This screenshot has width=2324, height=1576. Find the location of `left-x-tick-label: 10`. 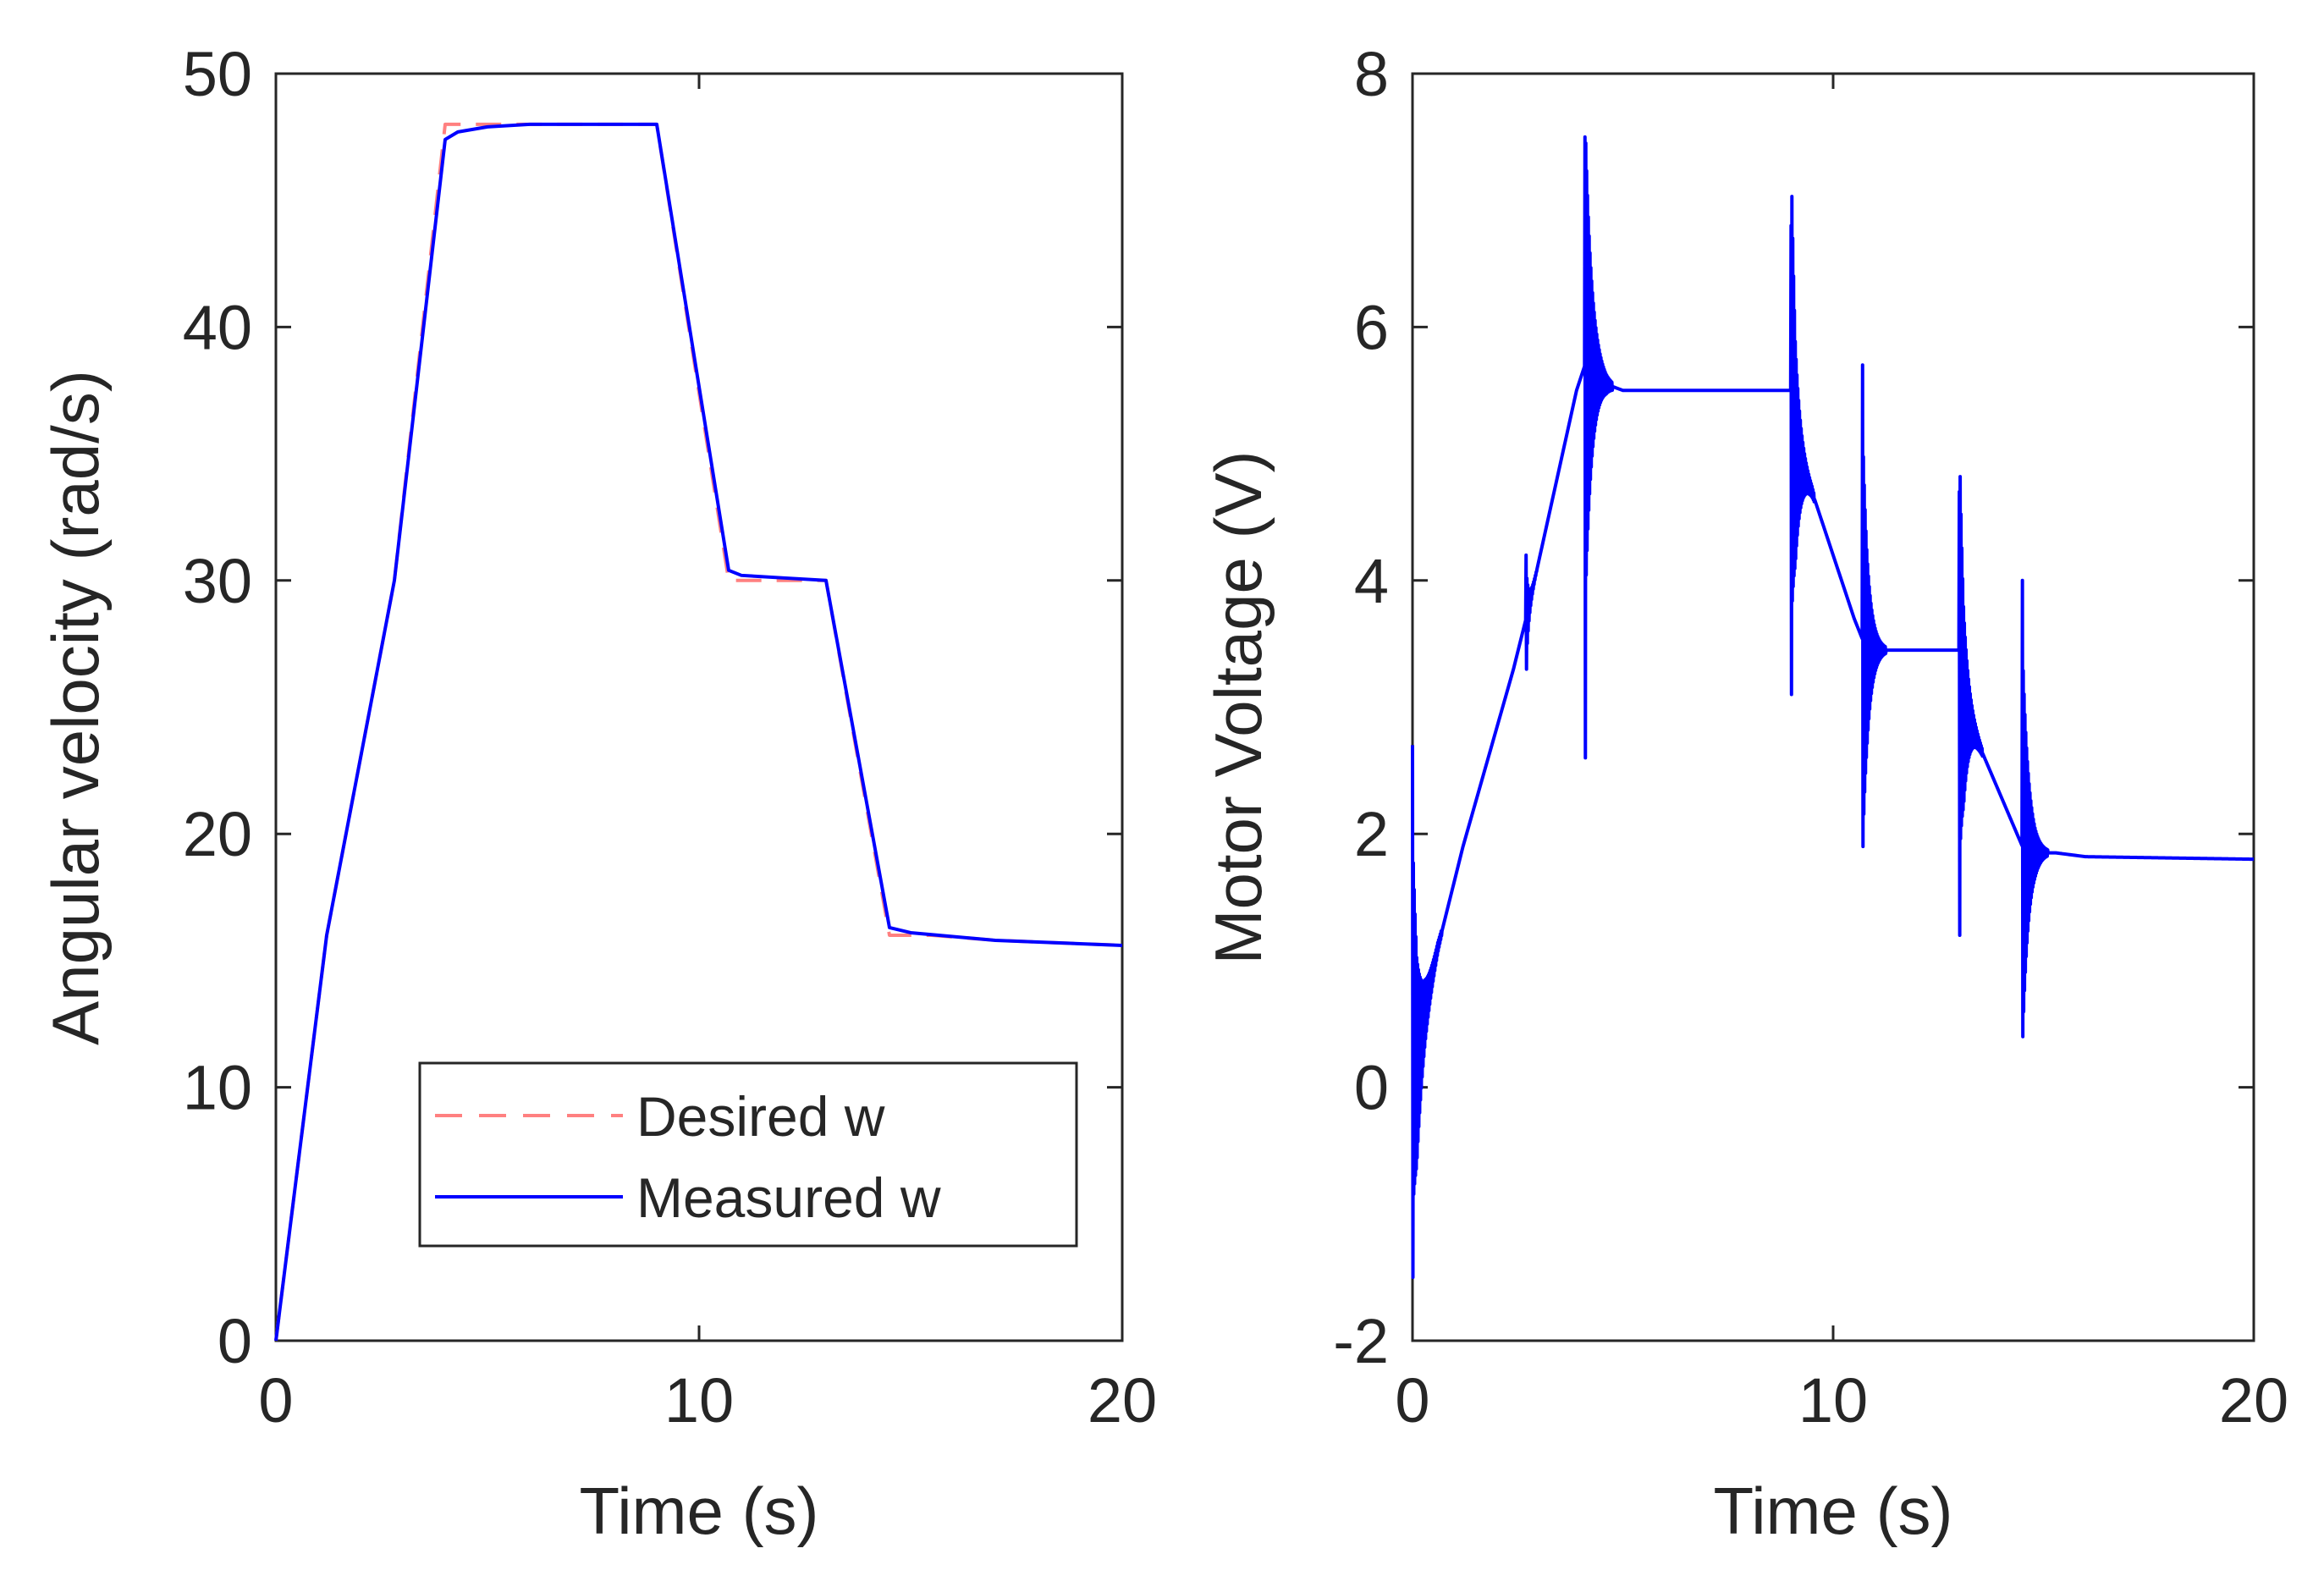

left-x-tick-label: 10 is located at coordinates (699, 1400).